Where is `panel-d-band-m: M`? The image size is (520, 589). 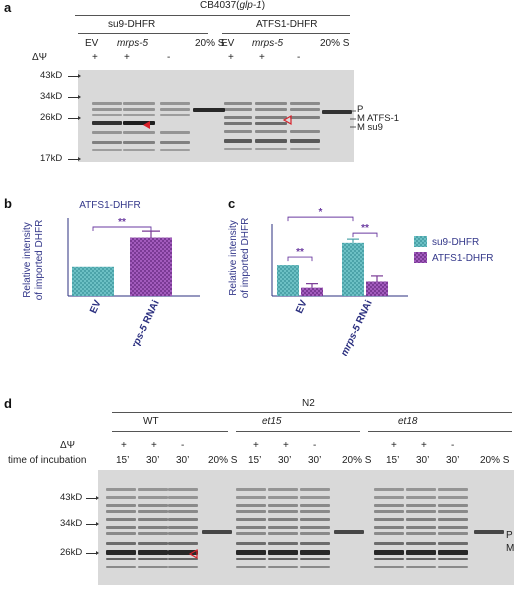
panel-d-band-m: M is located at coordinates (510, 548).